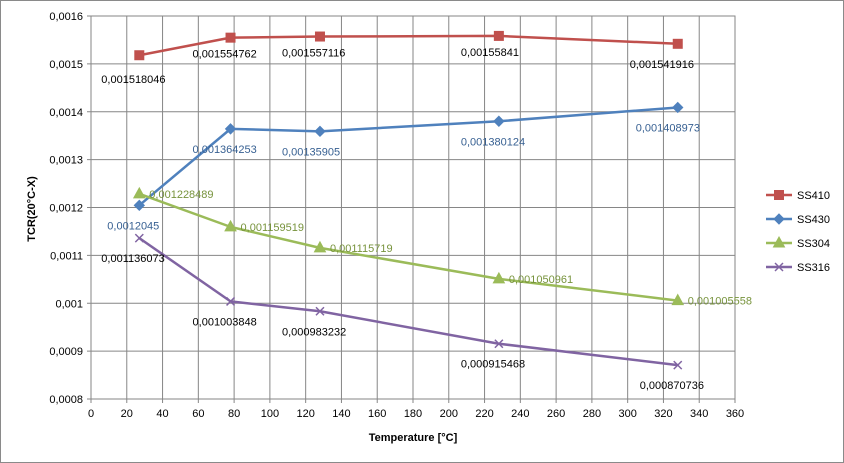 Image resolution: width=844 pixels, height=463 pixels. I want to click on data-label-ss430: 0,001408973, so click(668, 128).